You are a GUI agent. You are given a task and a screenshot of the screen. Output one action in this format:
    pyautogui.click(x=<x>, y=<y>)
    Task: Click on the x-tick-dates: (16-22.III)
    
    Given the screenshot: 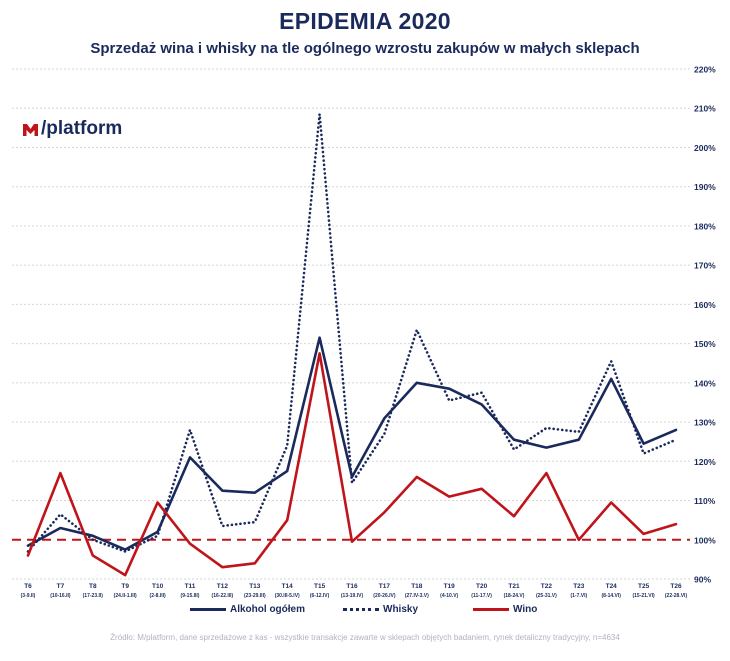 What is the action you would take?
    pyautogui.click(x=223, y=596)
    